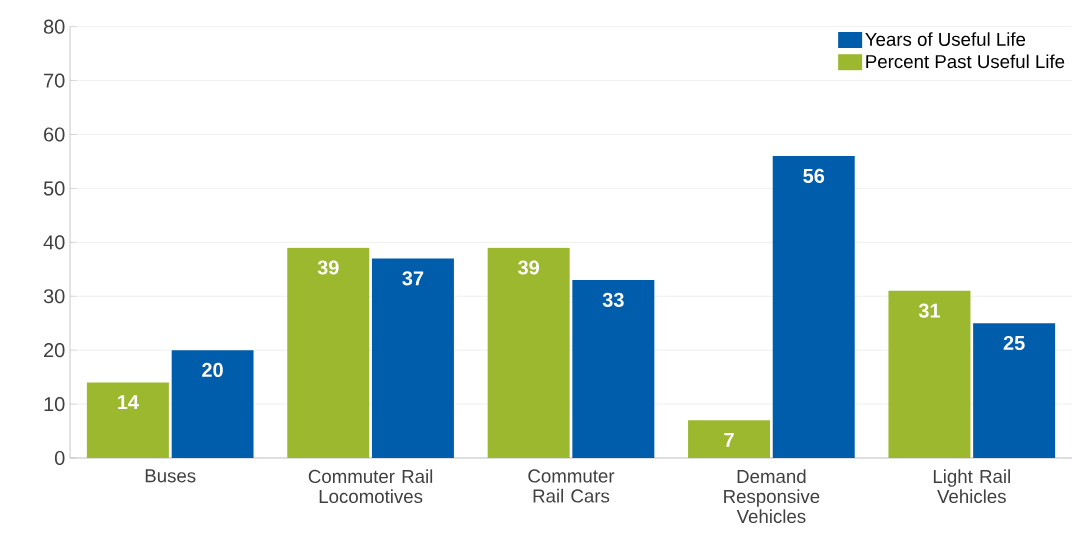 The image size is (1076, 542). What do you see at coordinates (370, 486) in the screenshot?
I see `x-tick-label: Commuter Rail Locomotives` at bounding box center [370, 486].